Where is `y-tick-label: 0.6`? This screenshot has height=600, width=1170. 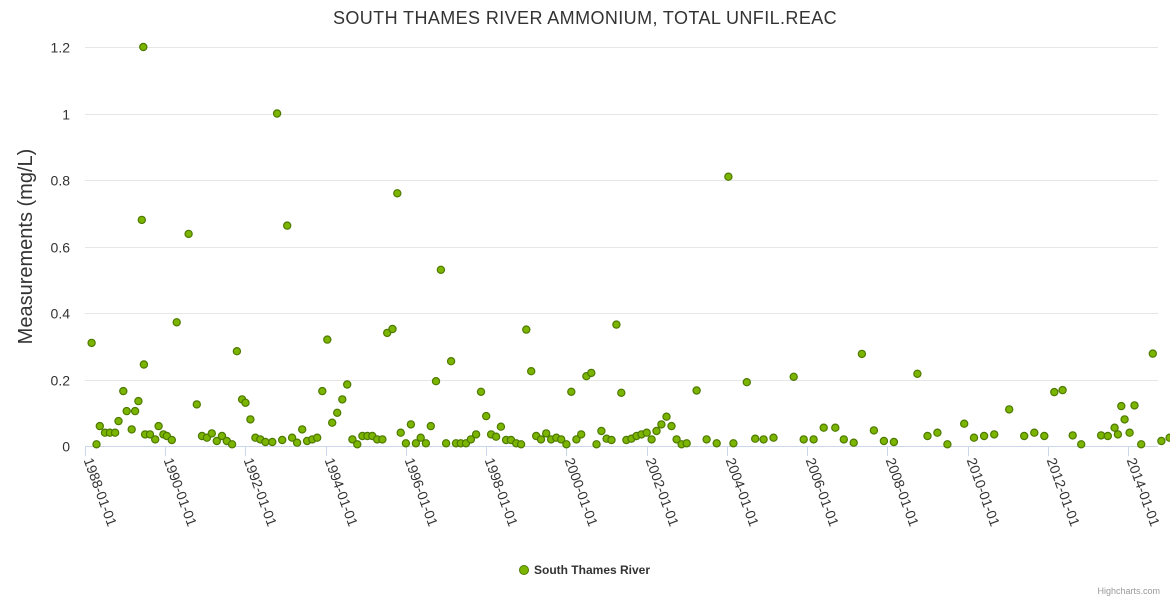 y-tick-label: 0.6 is located at coordinates (61, 248).